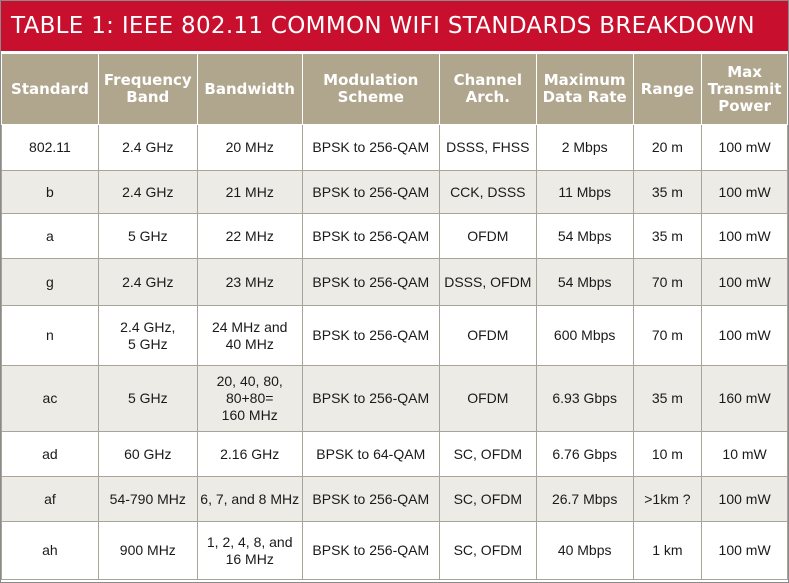 This screenshot has height=583, width=789. I want to click on cell-text-line: 70 m, so click(667, 335).